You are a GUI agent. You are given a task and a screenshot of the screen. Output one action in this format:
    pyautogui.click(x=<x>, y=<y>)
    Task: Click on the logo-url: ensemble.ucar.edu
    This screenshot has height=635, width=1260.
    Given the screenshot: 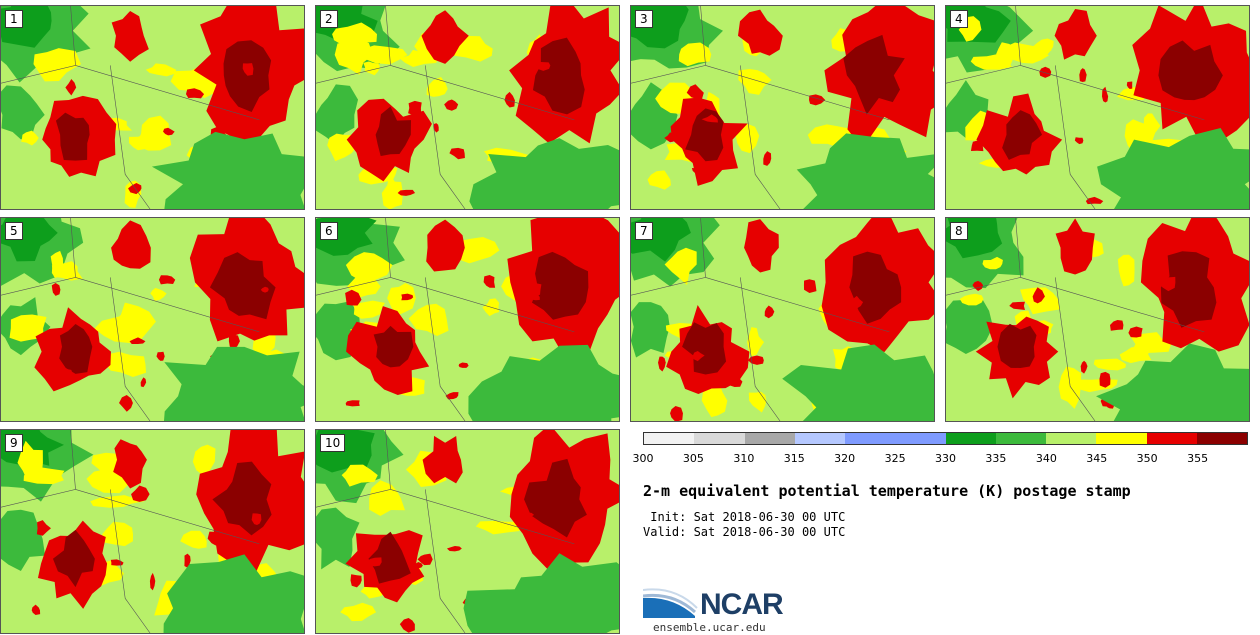 What is the action you would take?
    pyautogui.click(x=709, y=627)
    